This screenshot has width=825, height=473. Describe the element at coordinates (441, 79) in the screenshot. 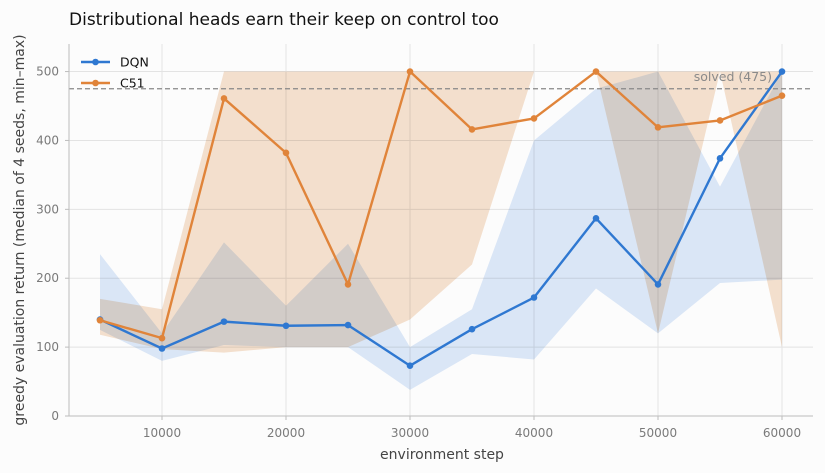

I see `reference-line-group: solved (475)` at that location.